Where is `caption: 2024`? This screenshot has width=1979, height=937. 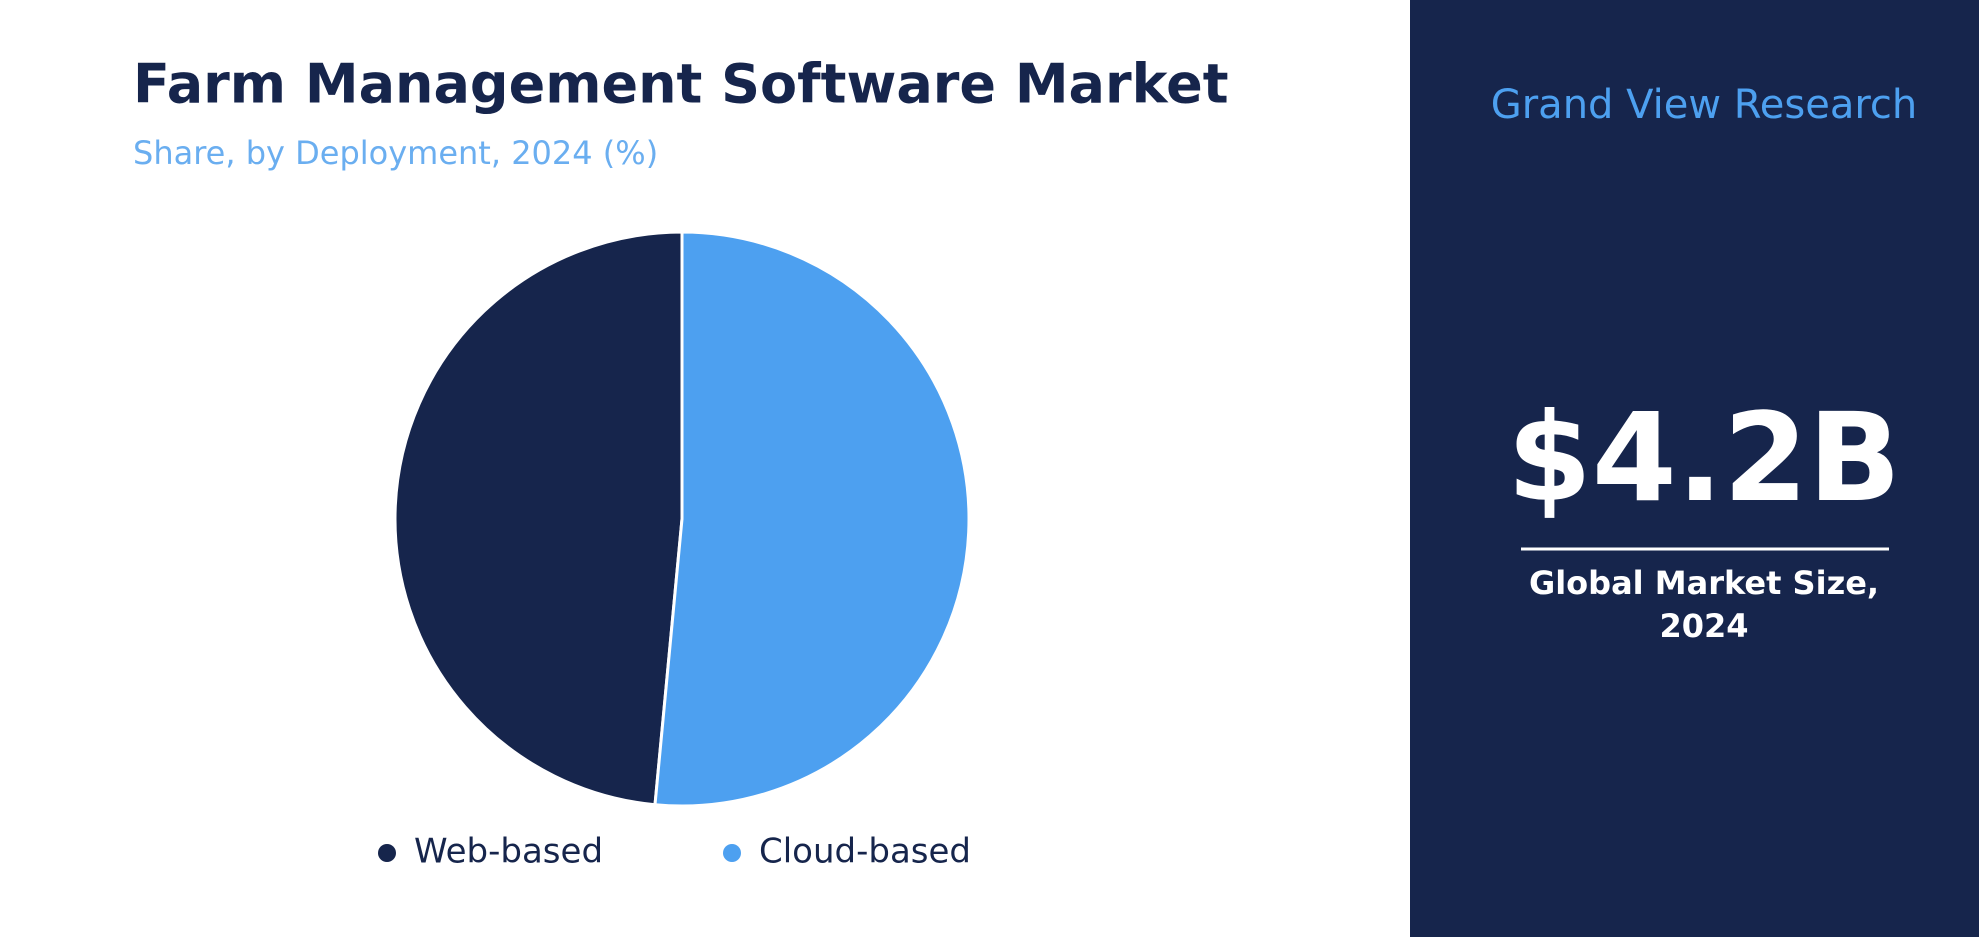
caption: 2024 is located at coordinates (1703, 626).